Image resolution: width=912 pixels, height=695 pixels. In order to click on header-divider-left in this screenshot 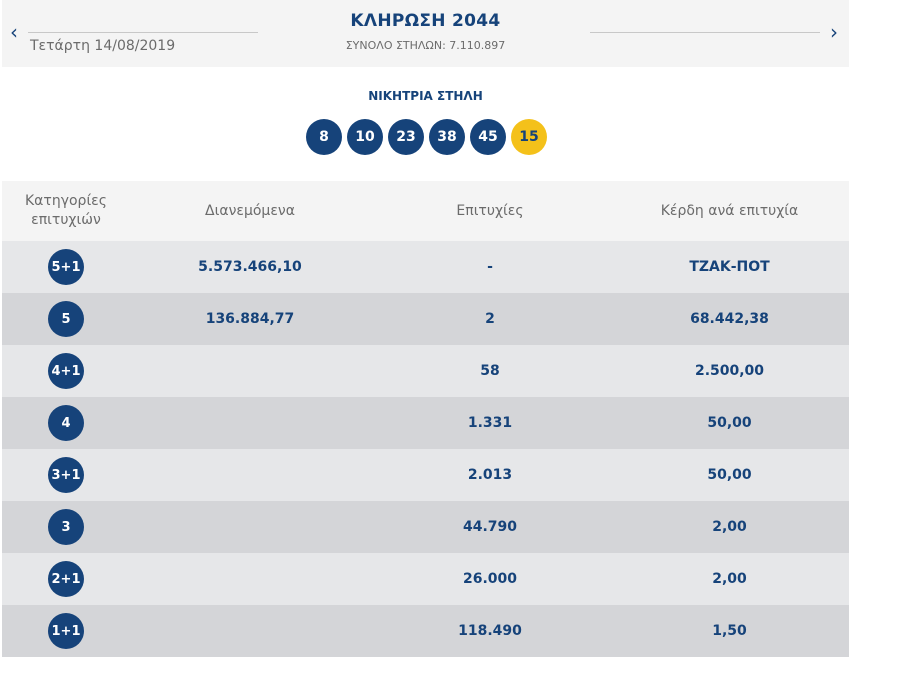, I will do `click(143, 32)`.